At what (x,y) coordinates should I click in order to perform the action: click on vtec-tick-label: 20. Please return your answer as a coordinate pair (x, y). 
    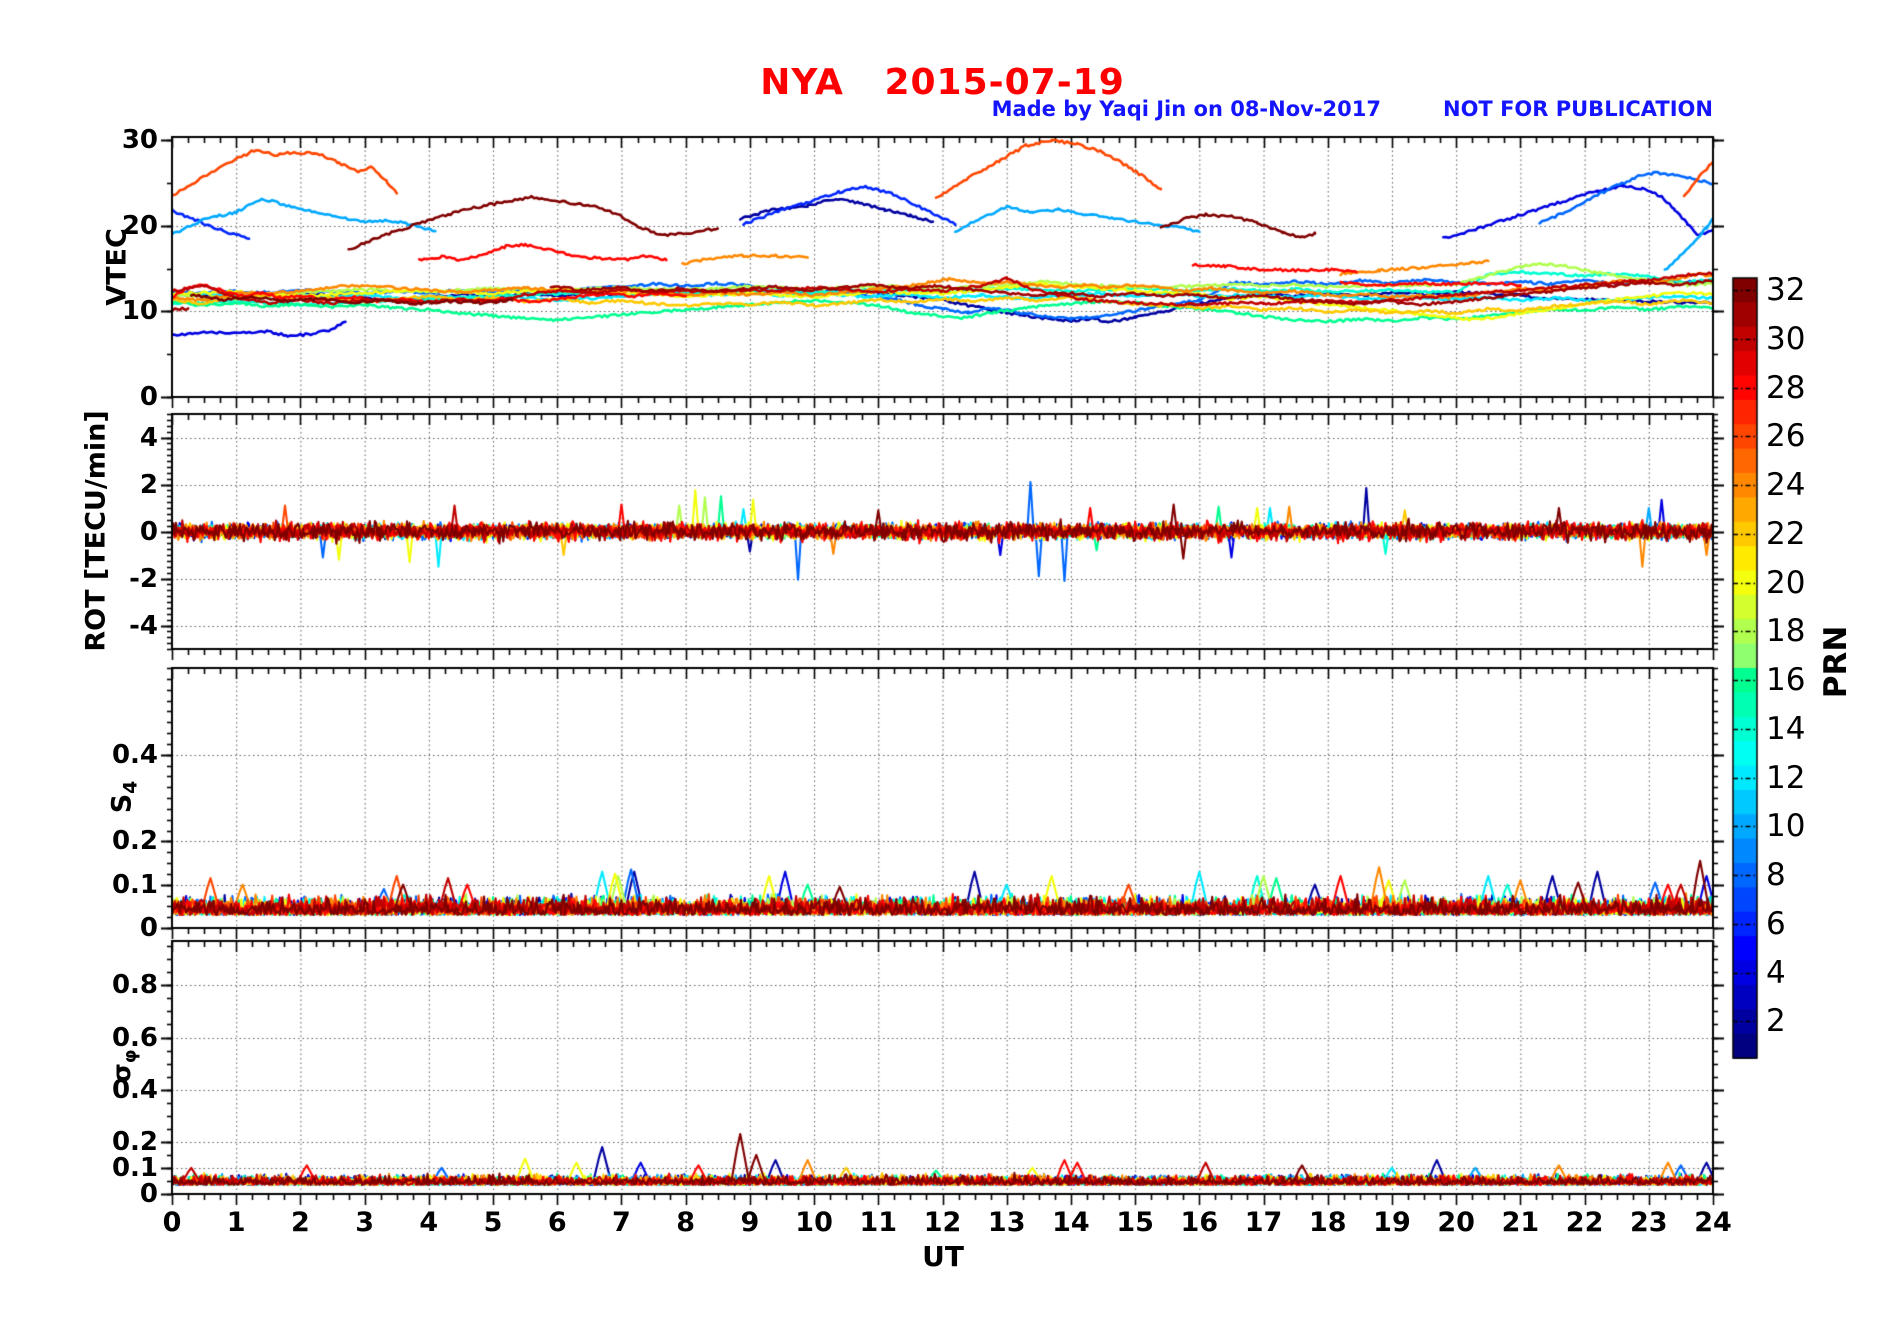
    Looking at the image, I should click on (139, 225).